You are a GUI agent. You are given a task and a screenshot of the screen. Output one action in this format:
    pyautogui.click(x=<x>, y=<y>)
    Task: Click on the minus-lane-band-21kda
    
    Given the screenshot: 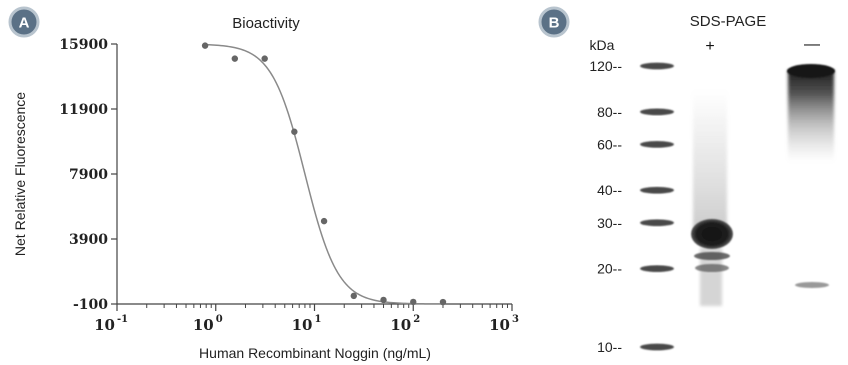 What is the action you would take?
    pyautogui.click(x=812, y=285)
    